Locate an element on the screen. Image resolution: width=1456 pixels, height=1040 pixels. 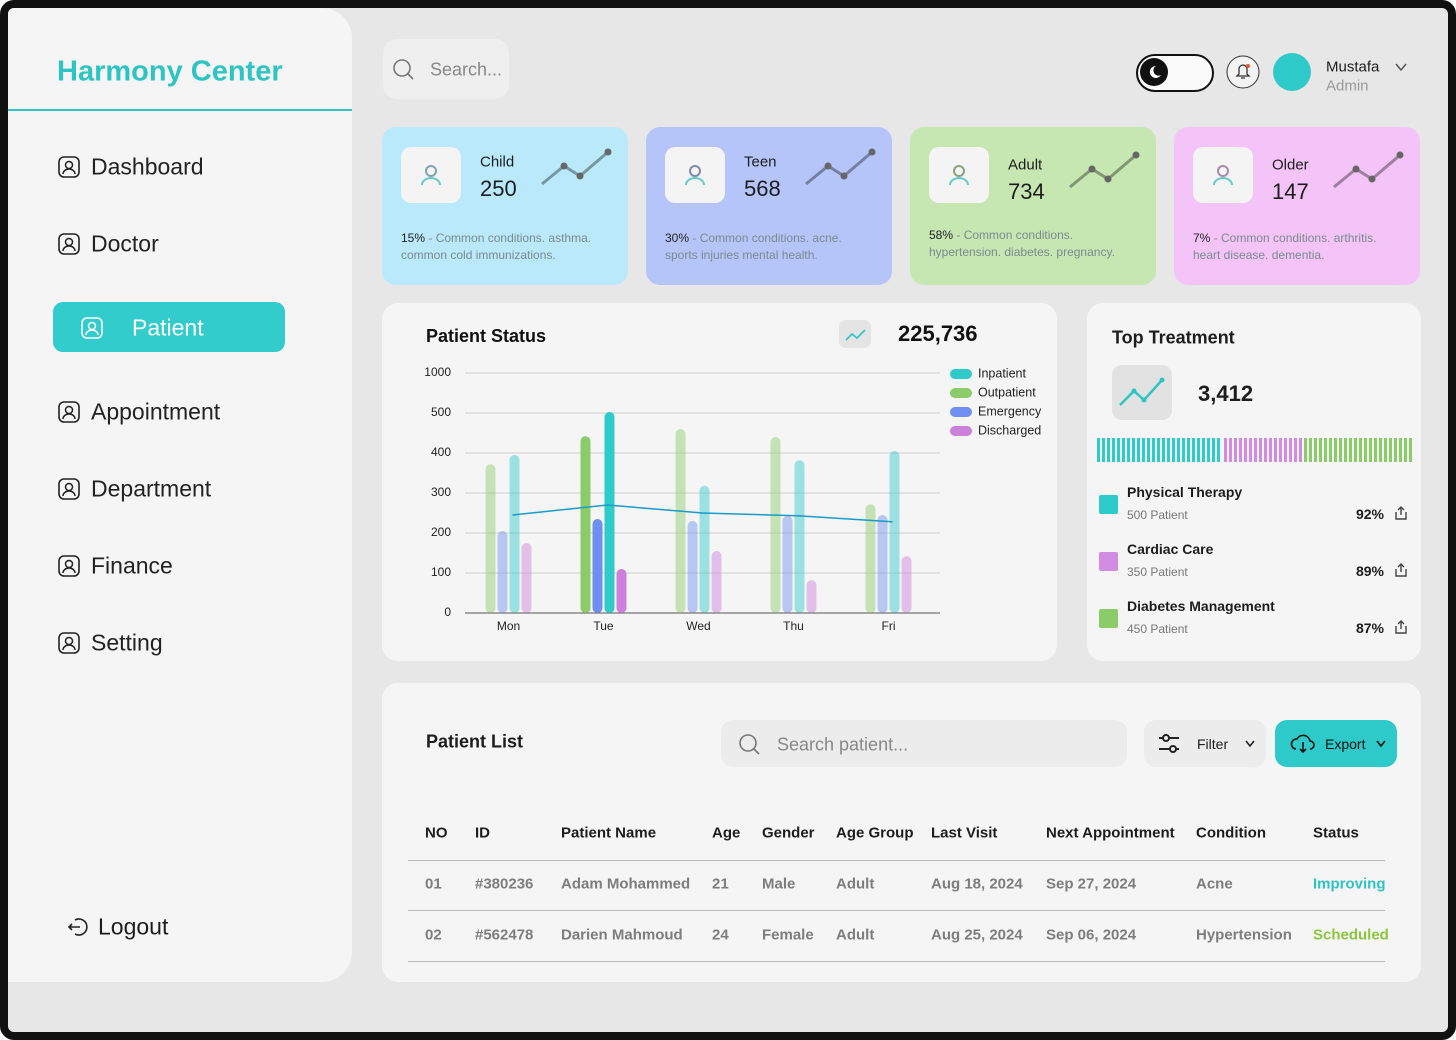
nav-item: Appointment is located at coordinates (156, 411).